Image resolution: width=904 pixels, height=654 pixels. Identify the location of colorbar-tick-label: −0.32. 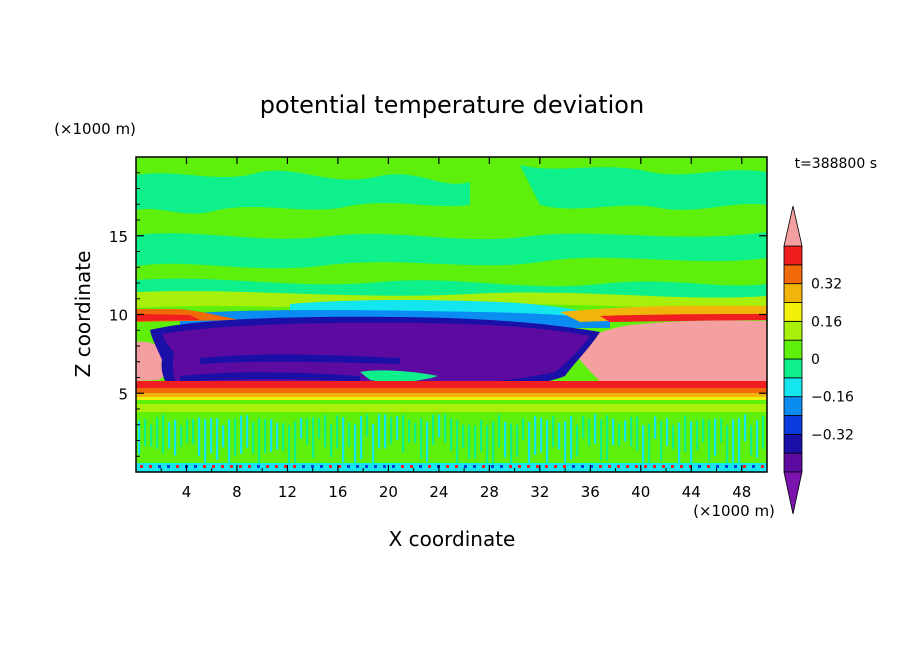
(832, 435).